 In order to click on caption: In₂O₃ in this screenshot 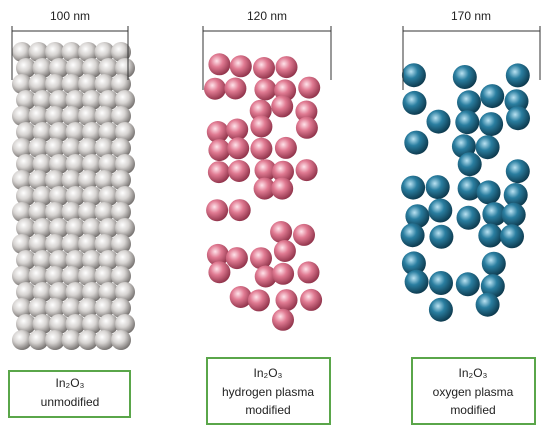, I will do `click(473, 373)`.